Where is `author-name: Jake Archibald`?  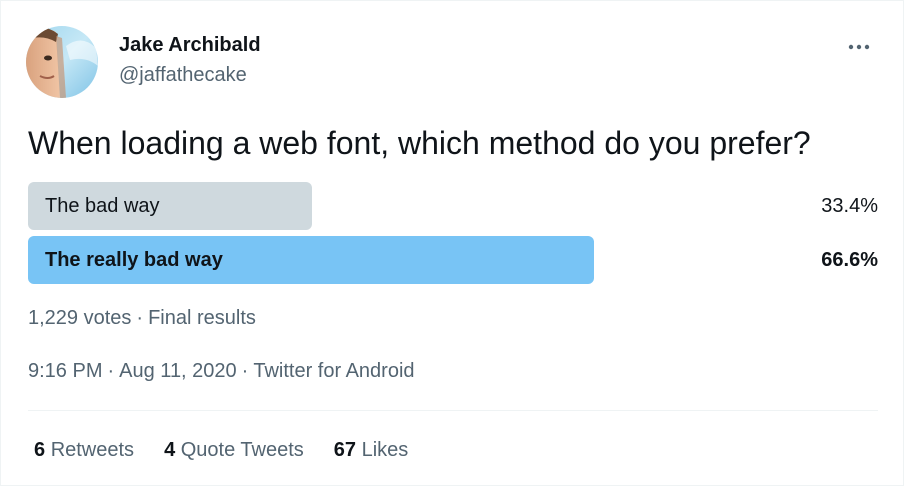
author-name: Jake Archibald is located at coordinates (190, 45).